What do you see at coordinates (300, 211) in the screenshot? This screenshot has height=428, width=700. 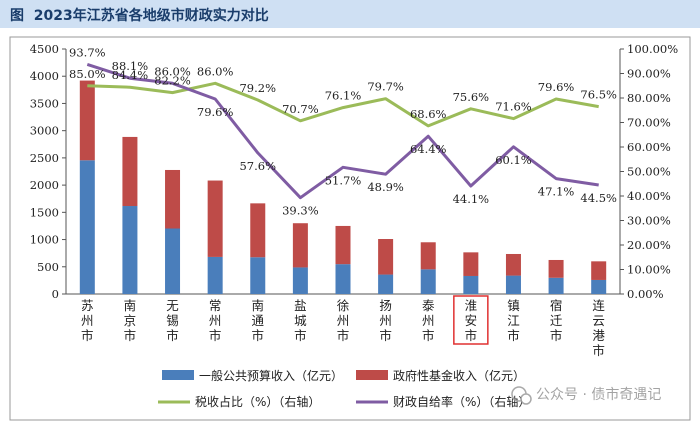 I see `self-sufficiency-data-label: 39.3%` at bounding box center [300, 211].